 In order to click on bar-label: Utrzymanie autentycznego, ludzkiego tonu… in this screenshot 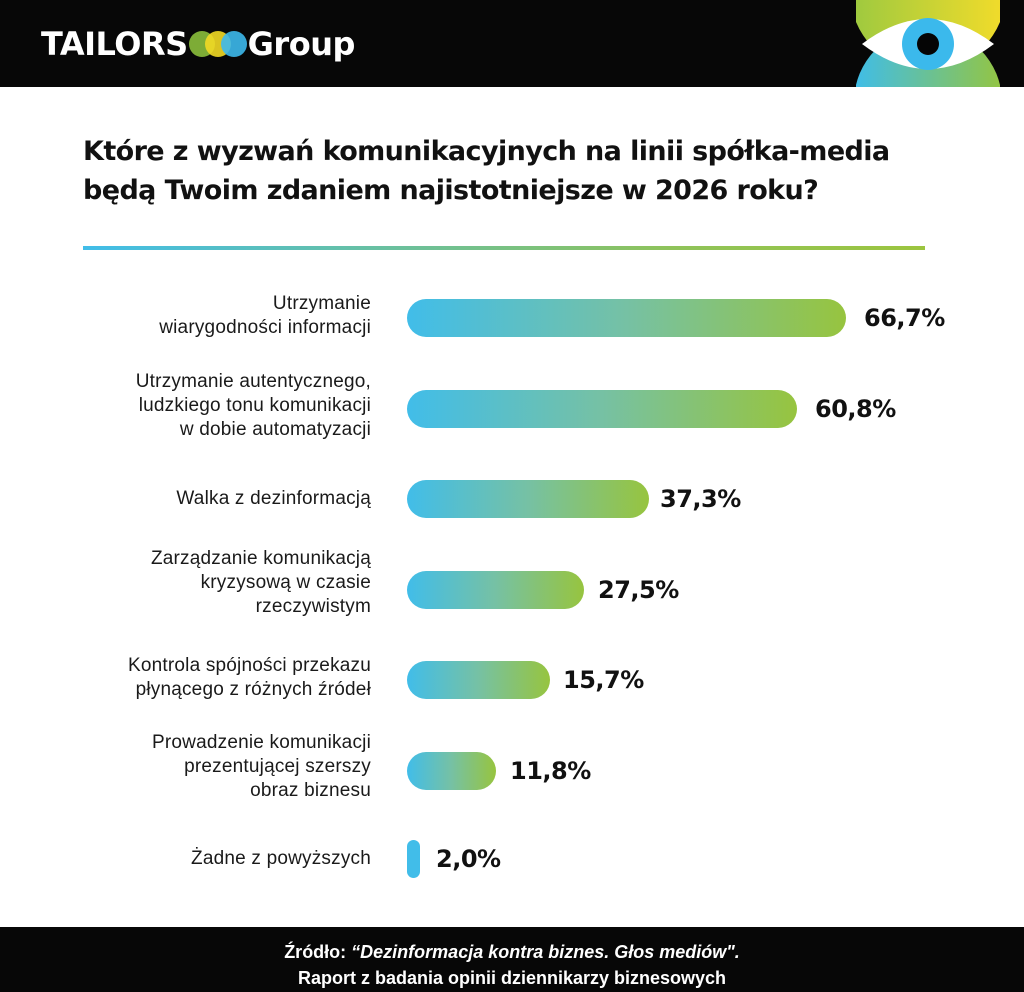, I will do `click(253, 405)`.